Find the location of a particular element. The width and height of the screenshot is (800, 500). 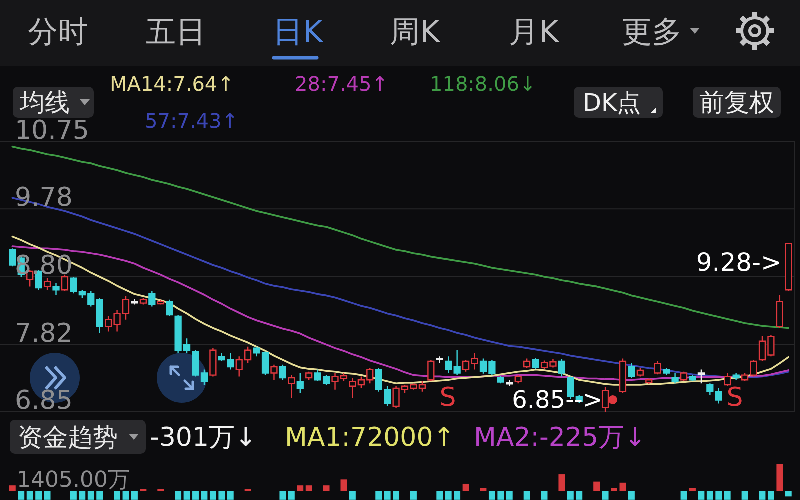

chart-title: 资金趋势 is located at coordinates (68, 437).